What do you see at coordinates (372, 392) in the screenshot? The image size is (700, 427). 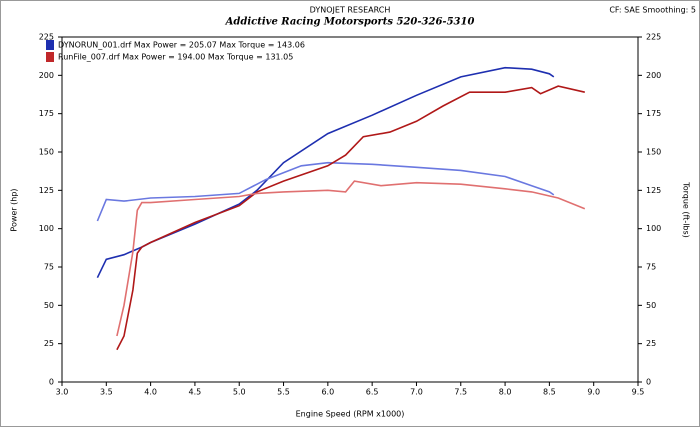 I see `x-tick-label: 6.5` at bounding box center [372, 392].